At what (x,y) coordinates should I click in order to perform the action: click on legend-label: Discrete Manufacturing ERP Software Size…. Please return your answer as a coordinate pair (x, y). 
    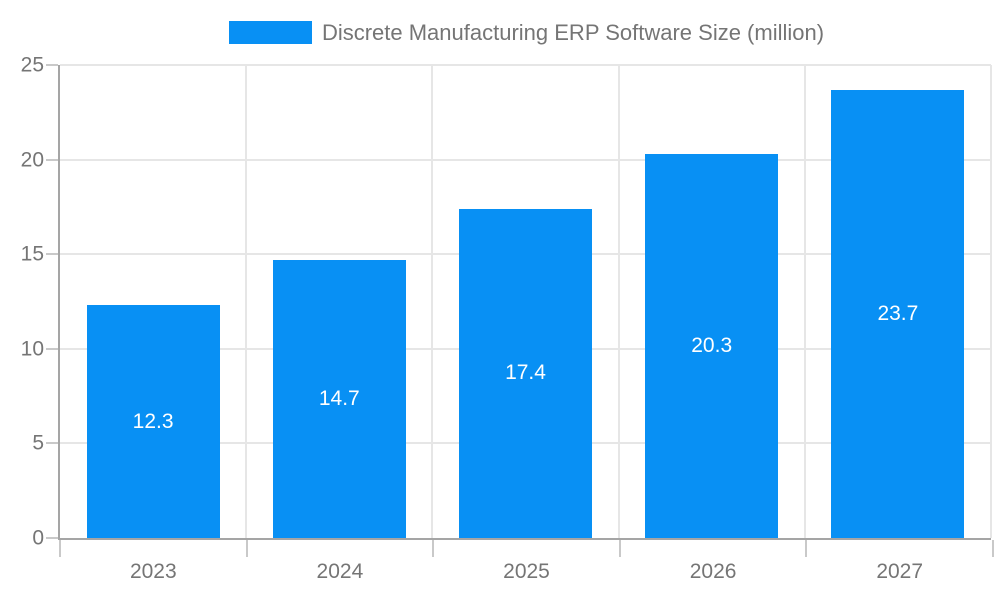
    Looking at the image, I should click on (573, 32).